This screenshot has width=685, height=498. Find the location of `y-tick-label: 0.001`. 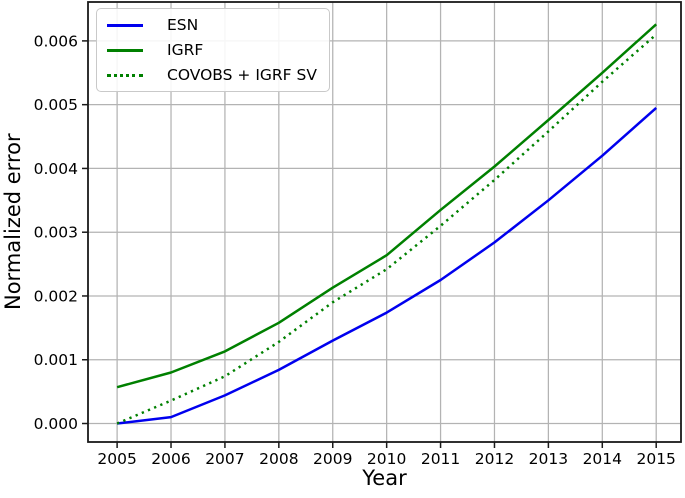

y-tick-label: 0.001 is located at coordinates (56, 360).